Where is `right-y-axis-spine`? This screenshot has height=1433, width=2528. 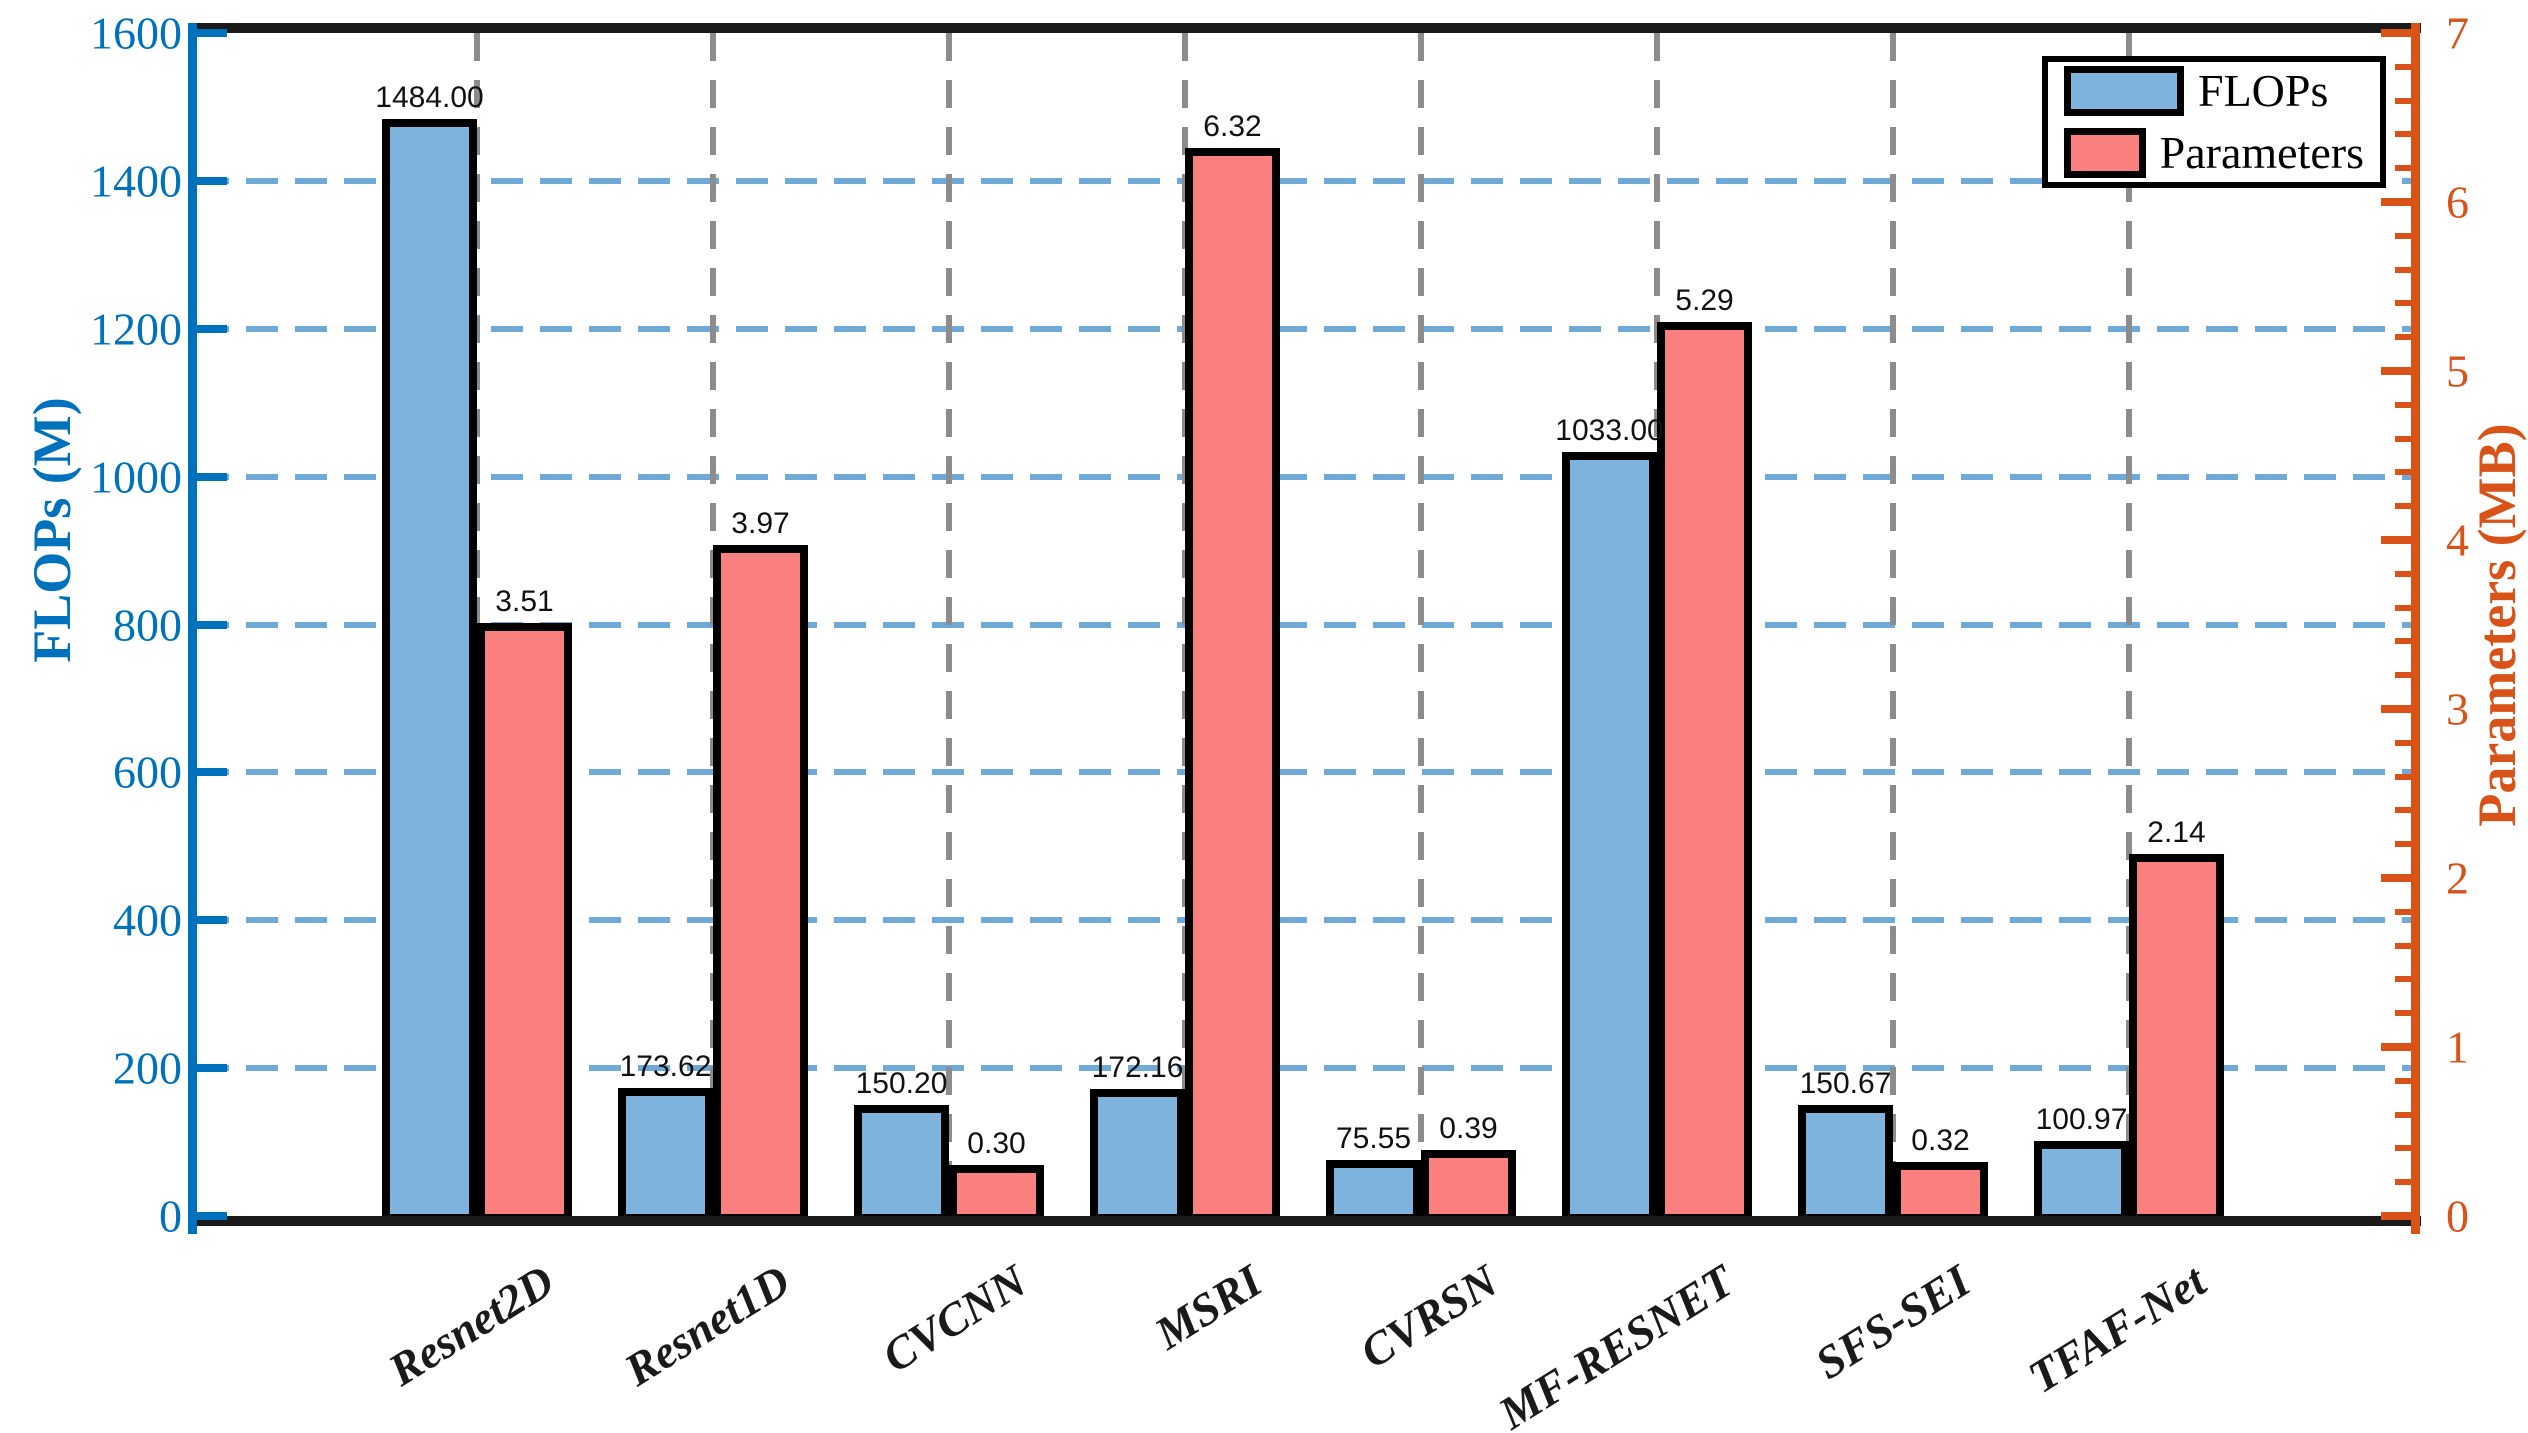
right-y-axis-spine is located at coordinates (2415, 628).